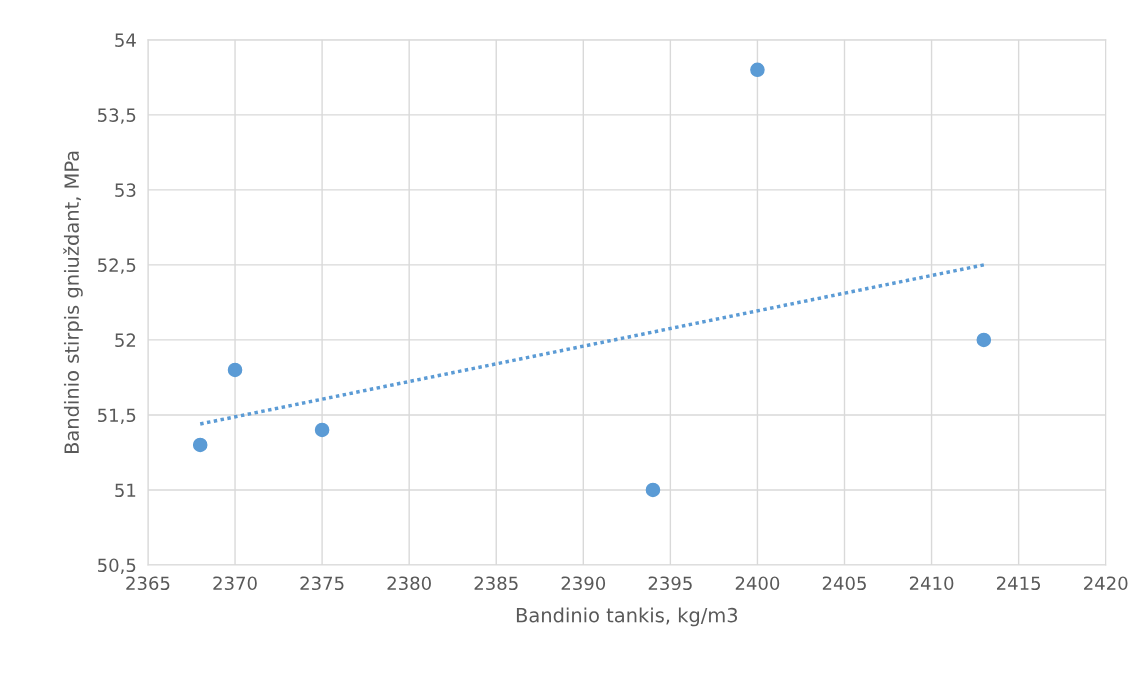  I want to click on x-tick-label: 2400, so click(757, 583).